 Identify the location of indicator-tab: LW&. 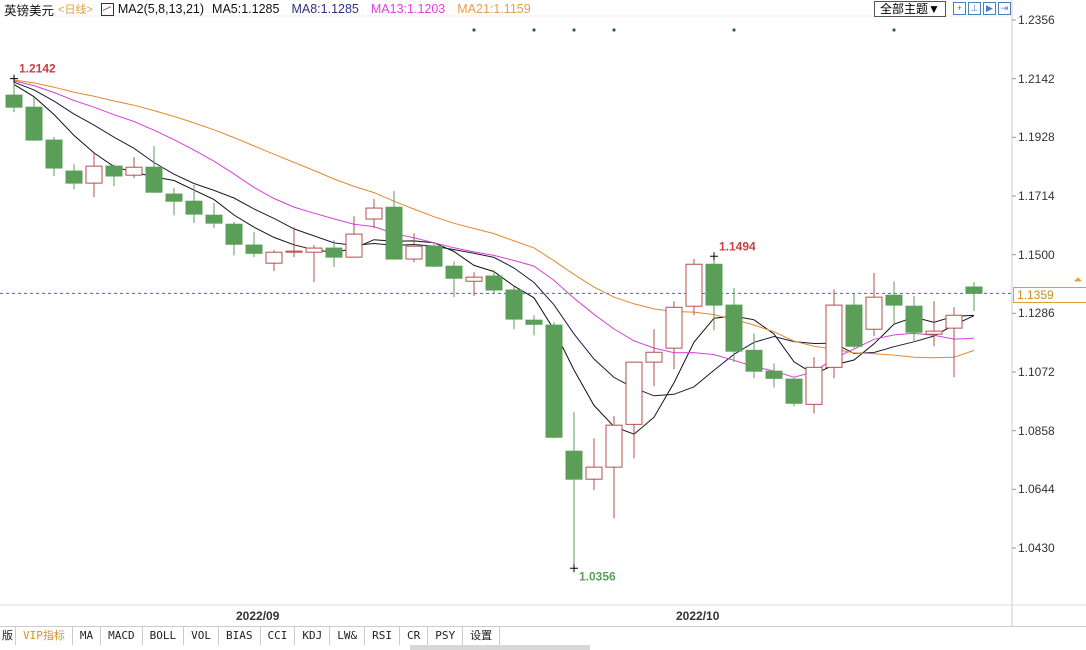
(348, 636).